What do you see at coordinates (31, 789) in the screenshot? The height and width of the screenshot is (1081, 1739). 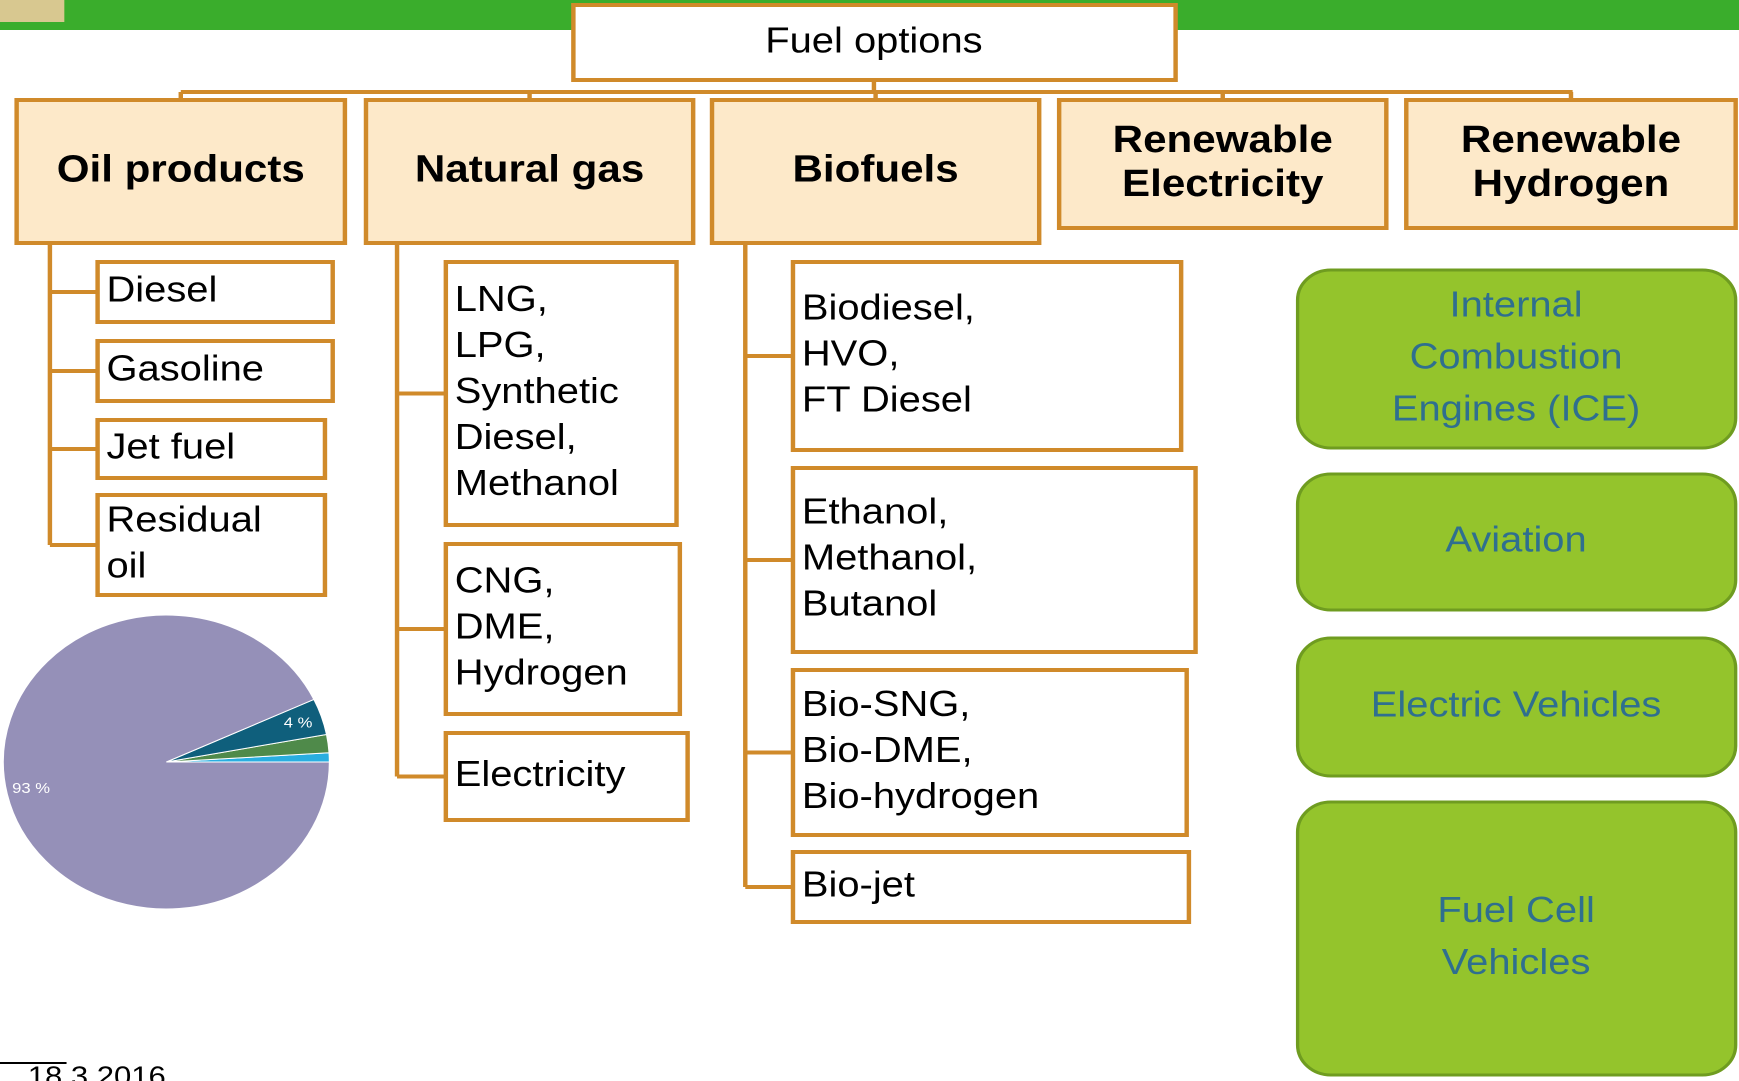 I see `pie-label: 93 %` at bounding box center [31, 789].